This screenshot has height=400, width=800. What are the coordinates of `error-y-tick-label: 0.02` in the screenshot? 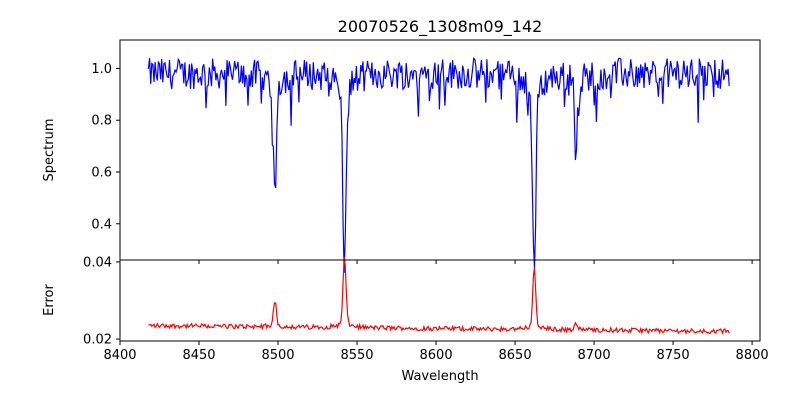 It's located at (97, 340).